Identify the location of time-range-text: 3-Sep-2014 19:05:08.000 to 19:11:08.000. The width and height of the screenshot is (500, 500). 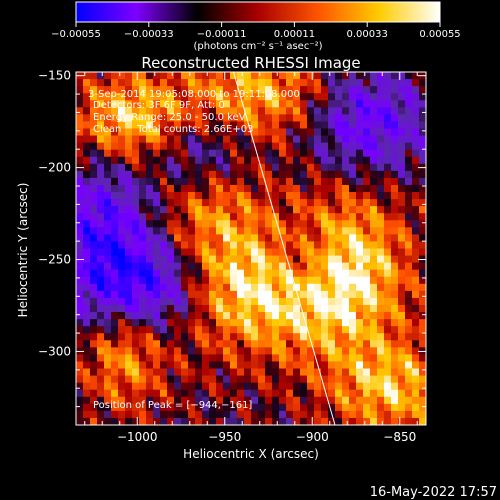
(194, 94).